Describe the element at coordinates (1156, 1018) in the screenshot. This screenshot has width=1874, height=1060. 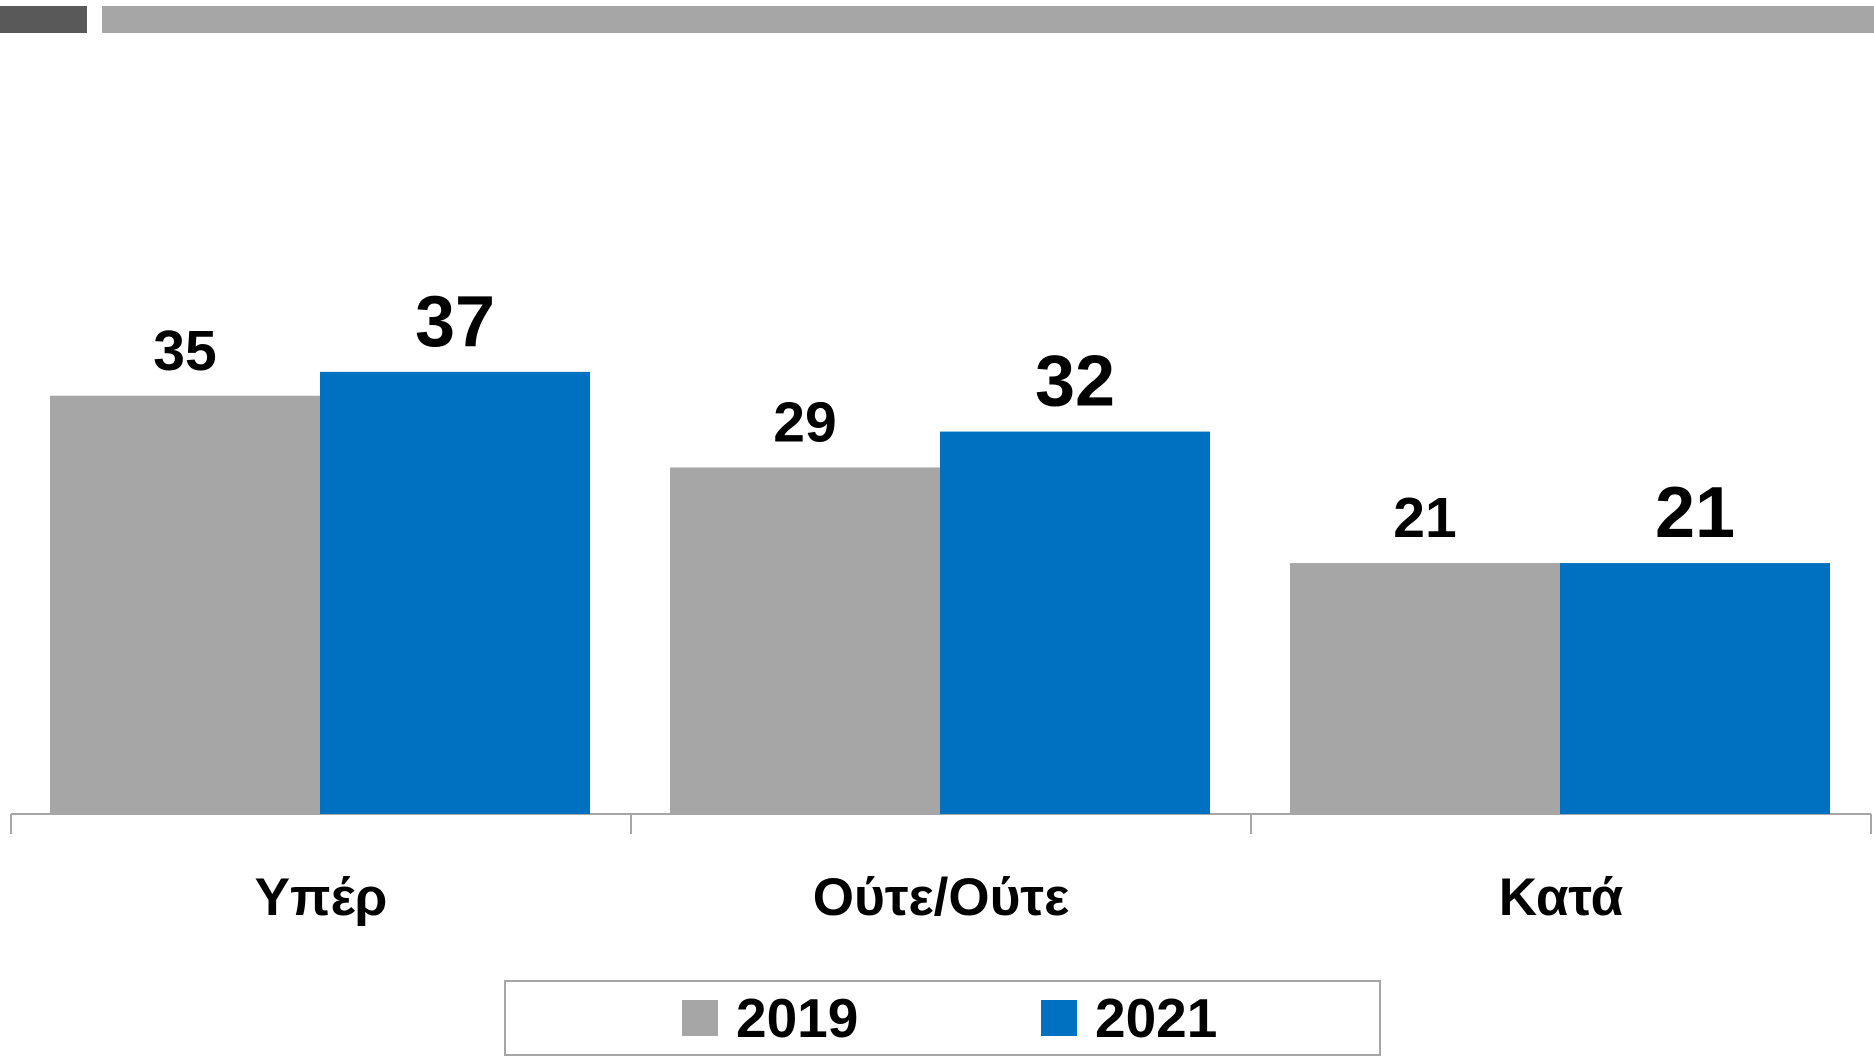
I see `legend-label: 2021` at that location.